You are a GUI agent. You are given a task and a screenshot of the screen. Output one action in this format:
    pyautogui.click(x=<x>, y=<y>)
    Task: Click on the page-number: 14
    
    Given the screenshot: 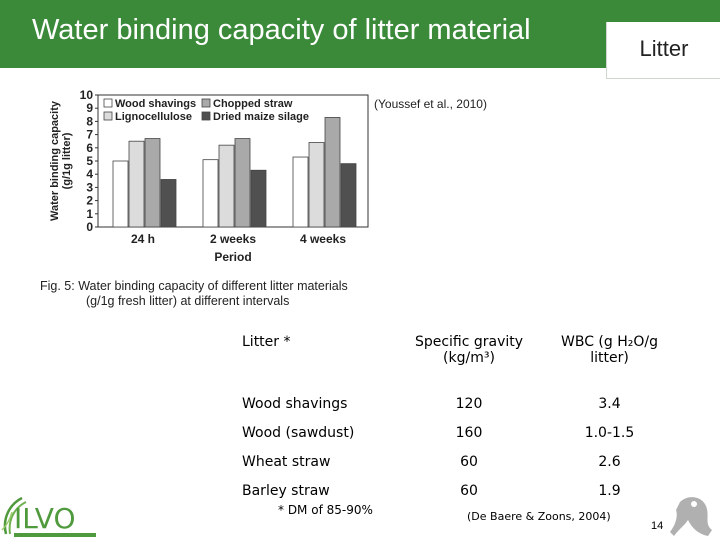 What is the action you would take?
    pyautogui.click(x=657, y=526)
    